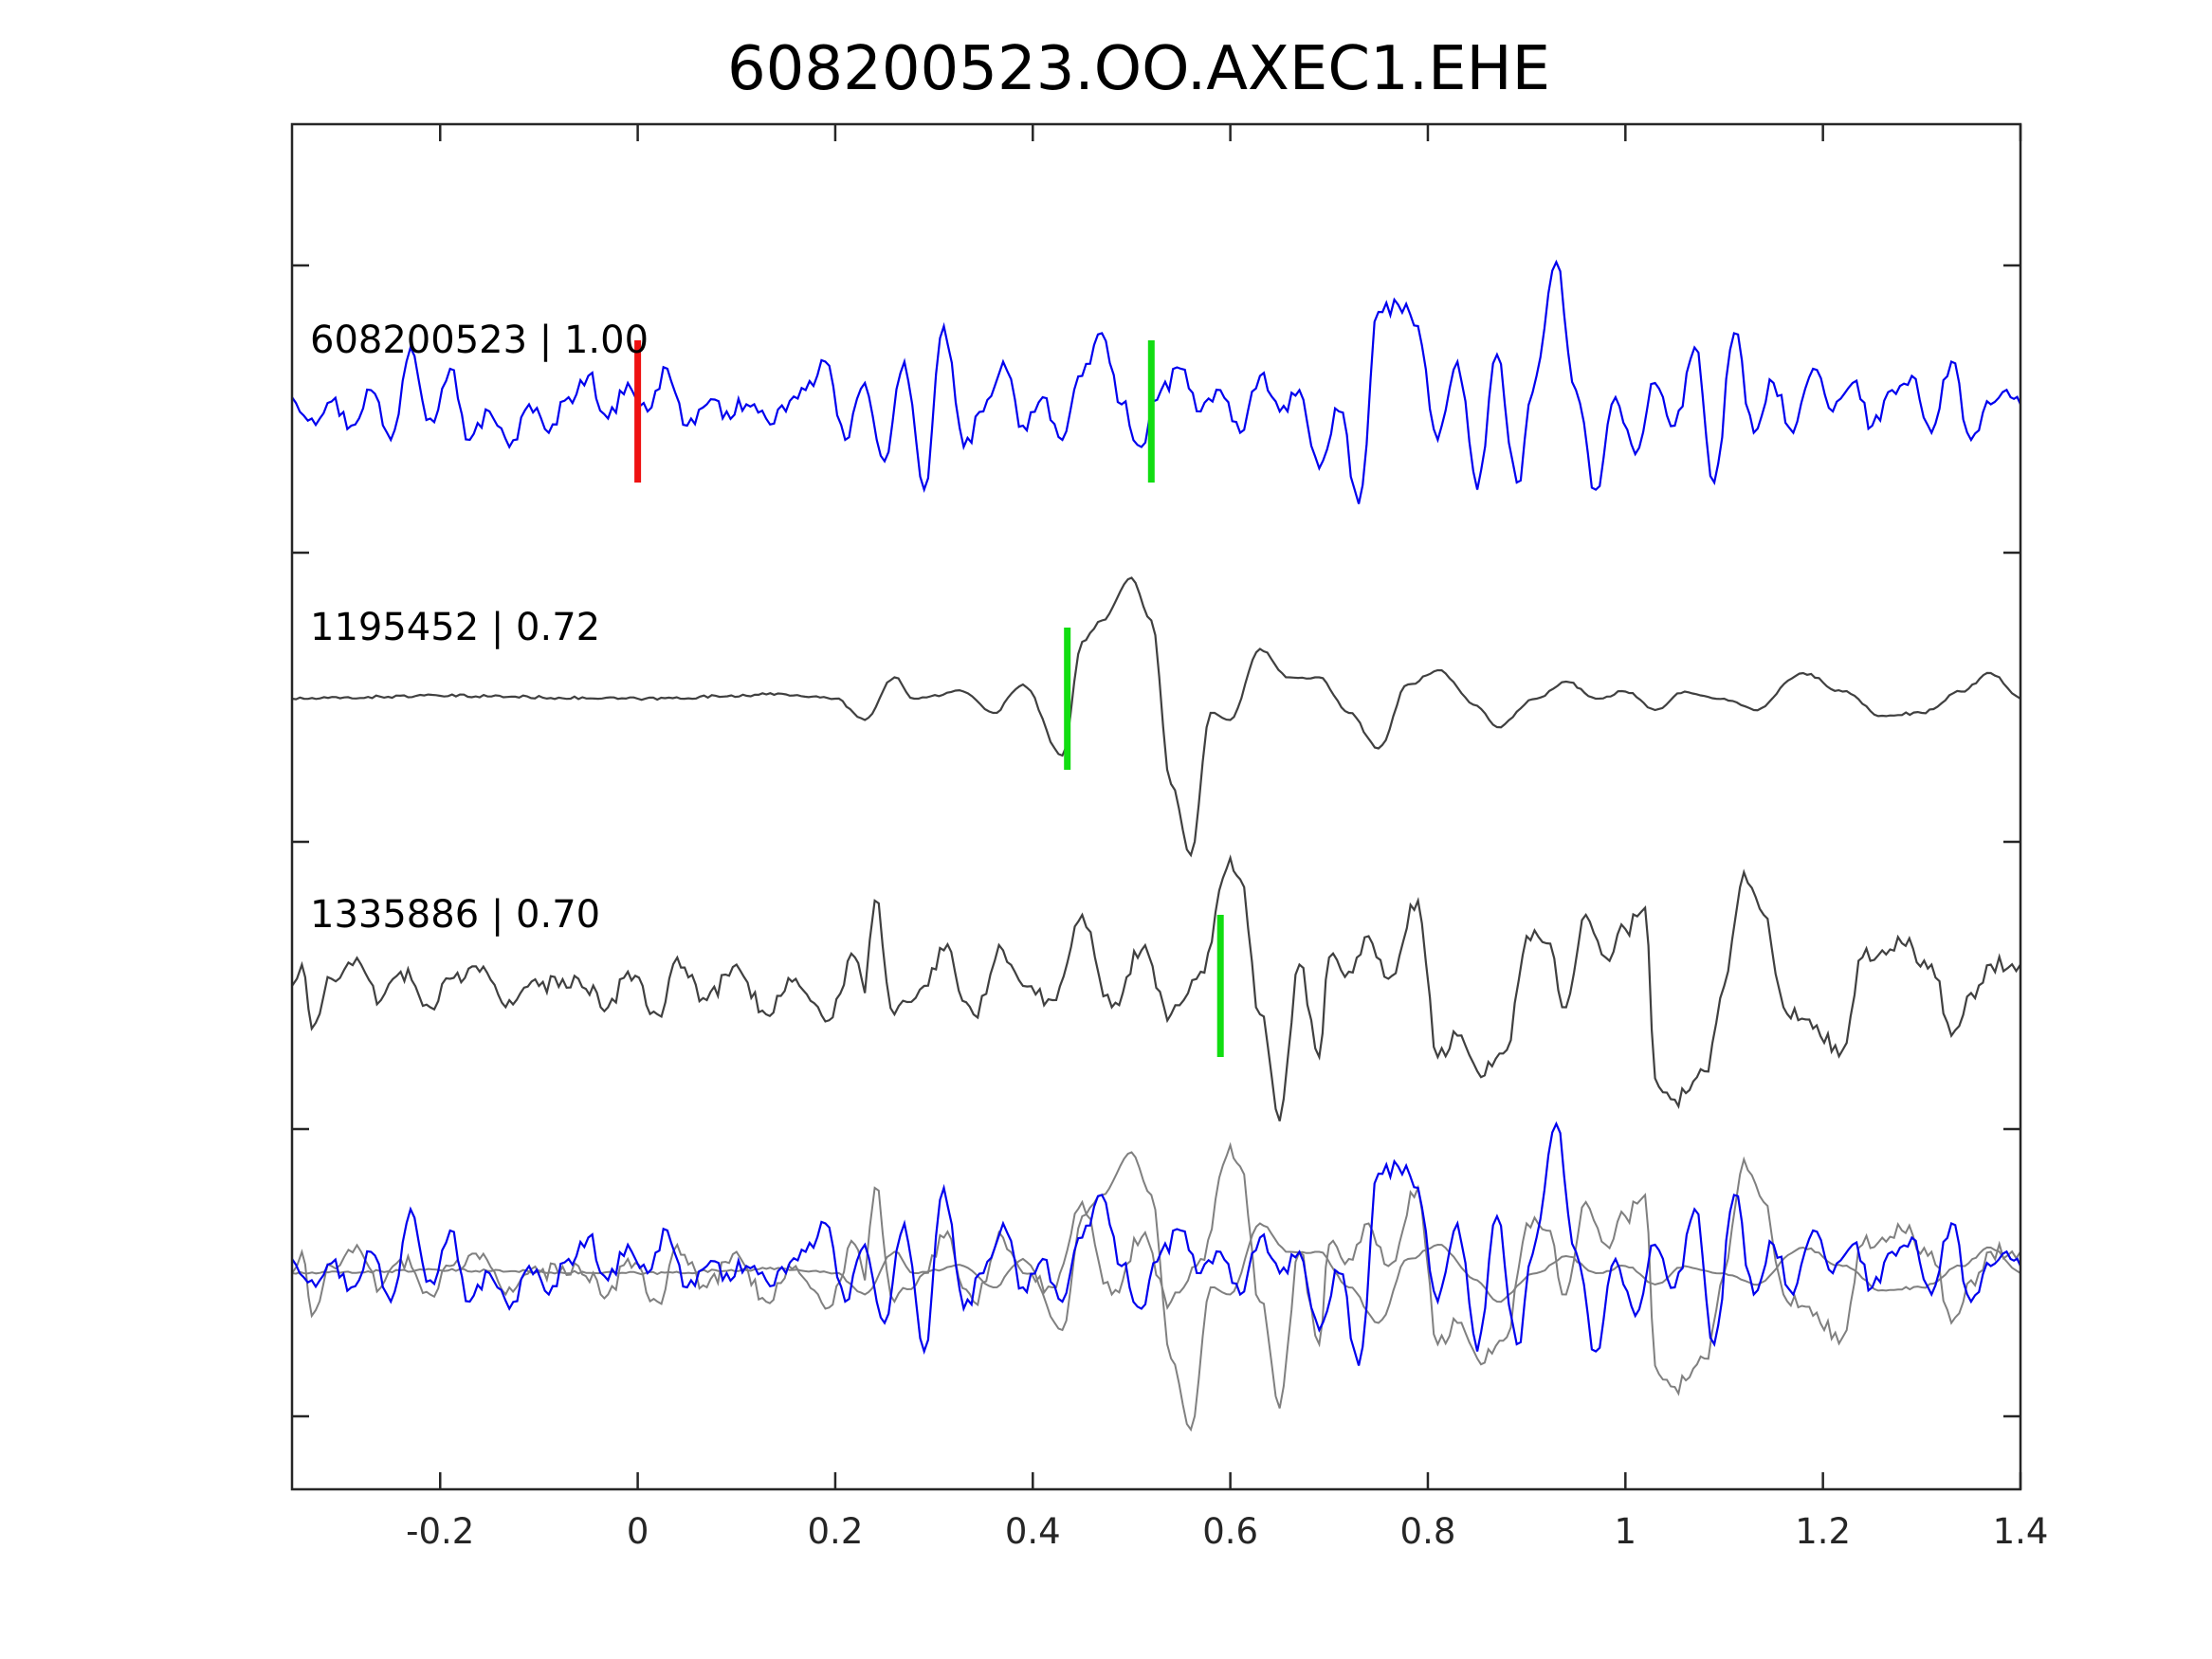 The width and height of the screenshot is (2212, 1659). What do you see at coordinates (479, 340) in the screenshot?
I see `trace-label-608200523: 608200523 | 1.00` at bounding box center [479, 340].